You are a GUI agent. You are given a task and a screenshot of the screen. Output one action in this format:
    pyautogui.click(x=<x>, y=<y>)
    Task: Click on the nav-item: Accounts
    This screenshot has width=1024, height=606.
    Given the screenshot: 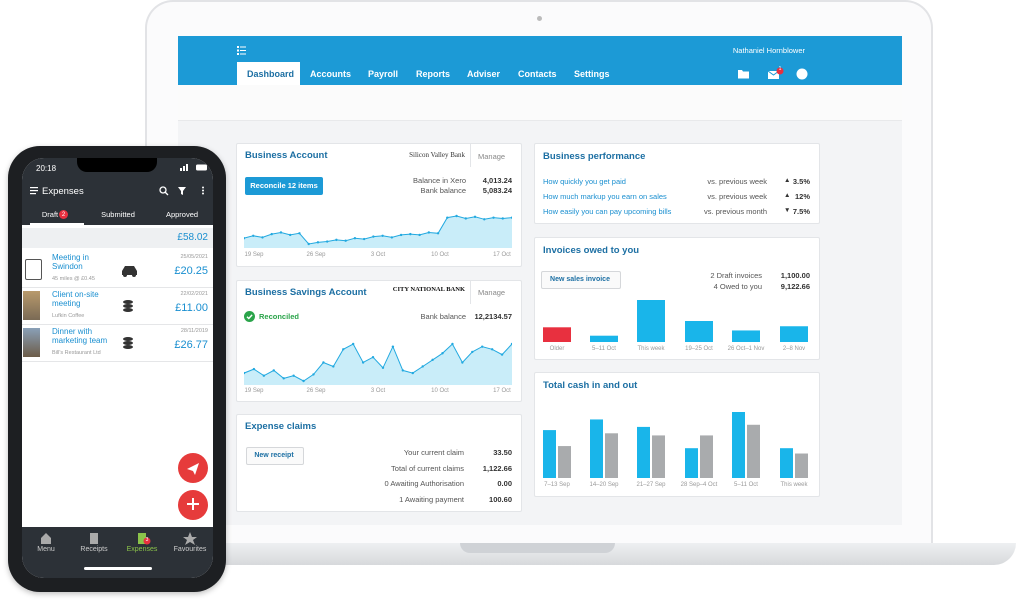 What is the action you would take?
    pyautogui.click(x=331, y=74)
    